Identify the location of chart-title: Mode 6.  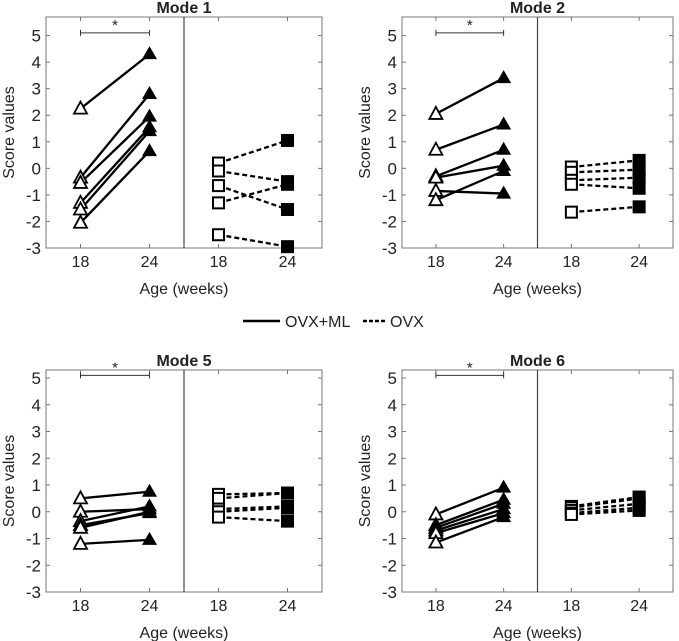
(537, 361).